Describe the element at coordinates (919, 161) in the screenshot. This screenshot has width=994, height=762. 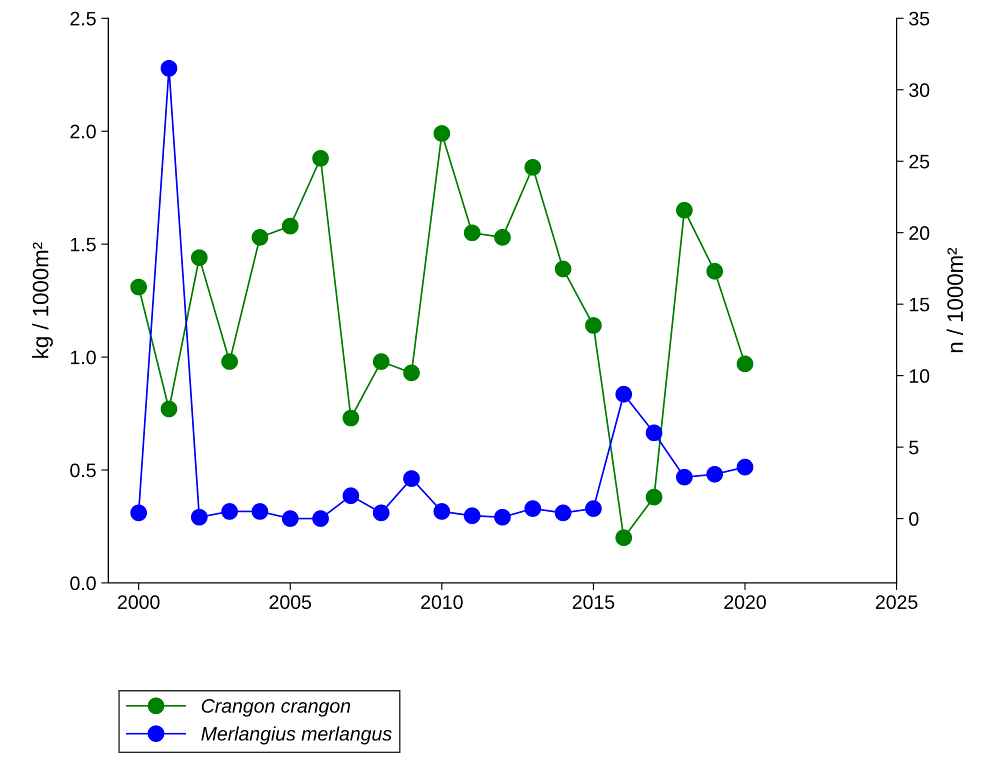
I see `y2-tick-label: 25` at that location.